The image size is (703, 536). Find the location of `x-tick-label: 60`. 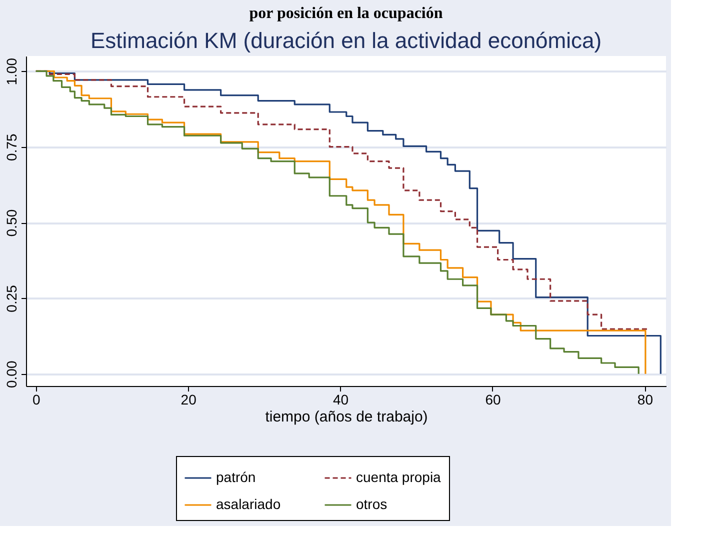

x-tick-label: 60 is located at coordinates (493, 400).